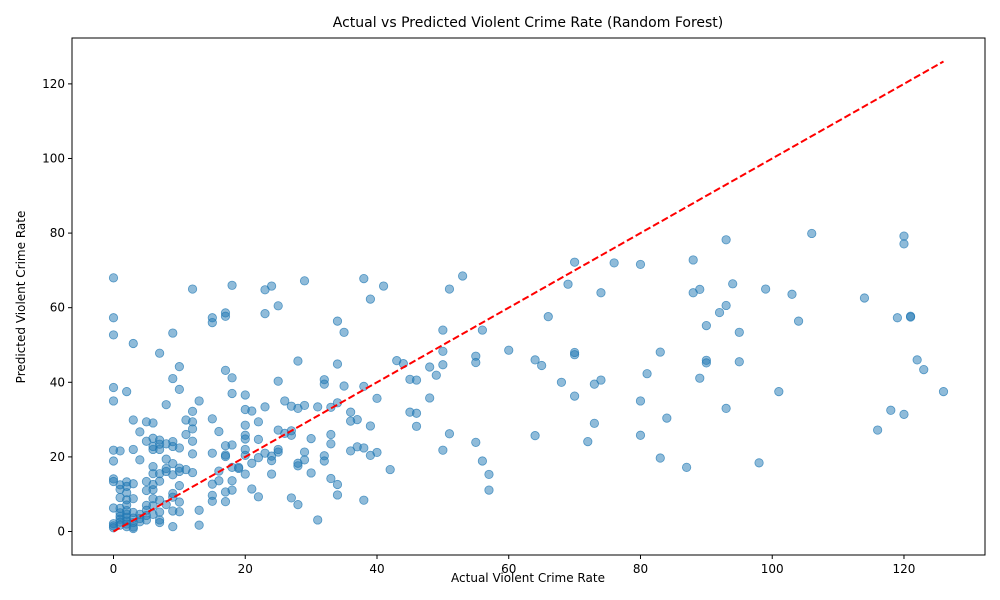 The image size is (1000, 600). I want to click on x-tick-label: 20, so click(245, 569).